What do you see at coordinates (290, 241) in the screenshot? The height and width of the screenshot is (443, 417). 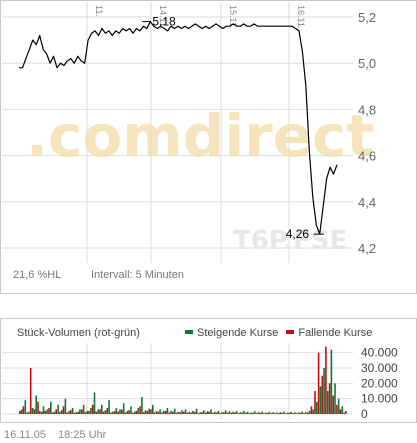 I see `watermark-ticker: T6P.FSE` at bounding box center [290, 241].